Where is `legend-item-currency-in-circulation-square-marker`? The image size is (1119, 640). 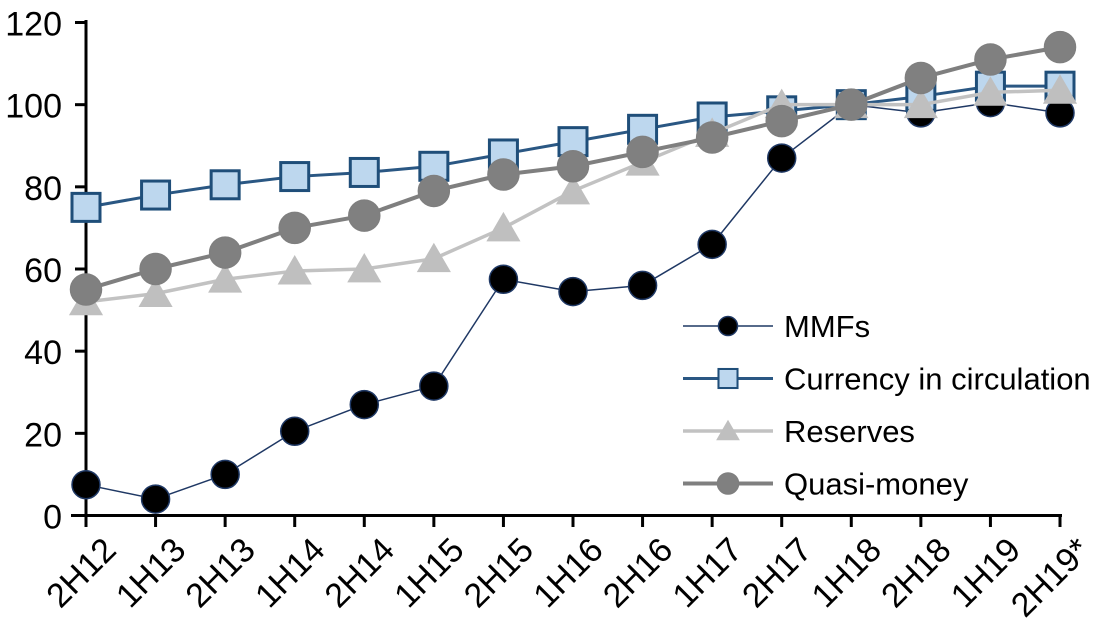
legend-item-currency-in-circulation-square-marker is located at coordinates (728, 378).